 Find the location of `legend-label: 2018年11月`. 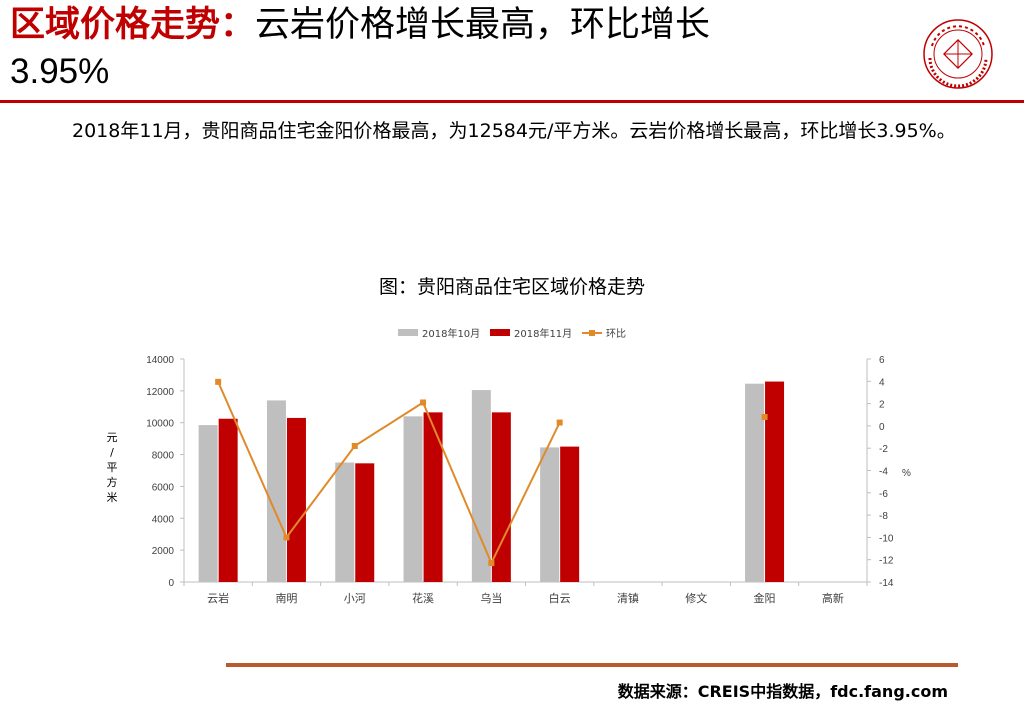

legend-label: 2018年11月 is located at coordinates (543, 333).